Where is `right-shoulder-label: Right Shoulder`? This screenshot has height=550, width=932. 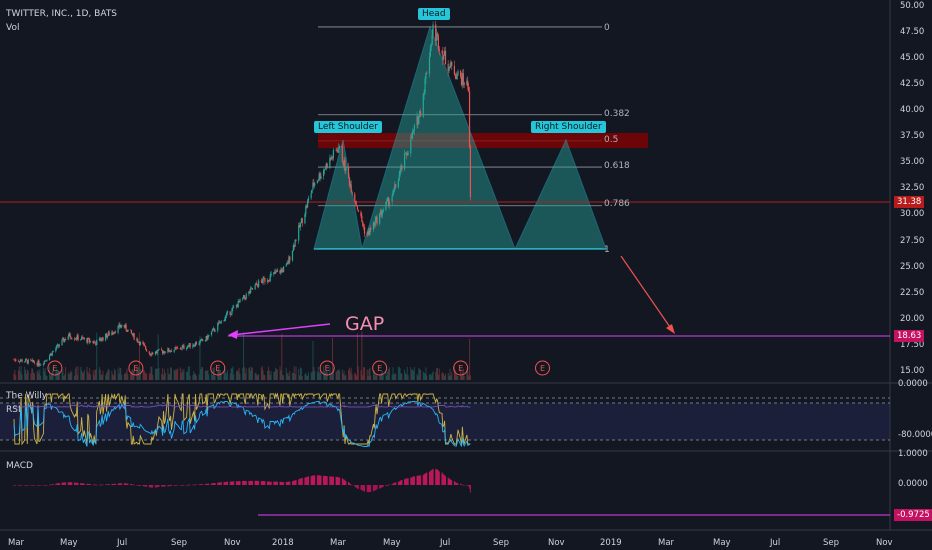
right-shoulder-label: Right Shoulder is located at coordinates (568, 127).